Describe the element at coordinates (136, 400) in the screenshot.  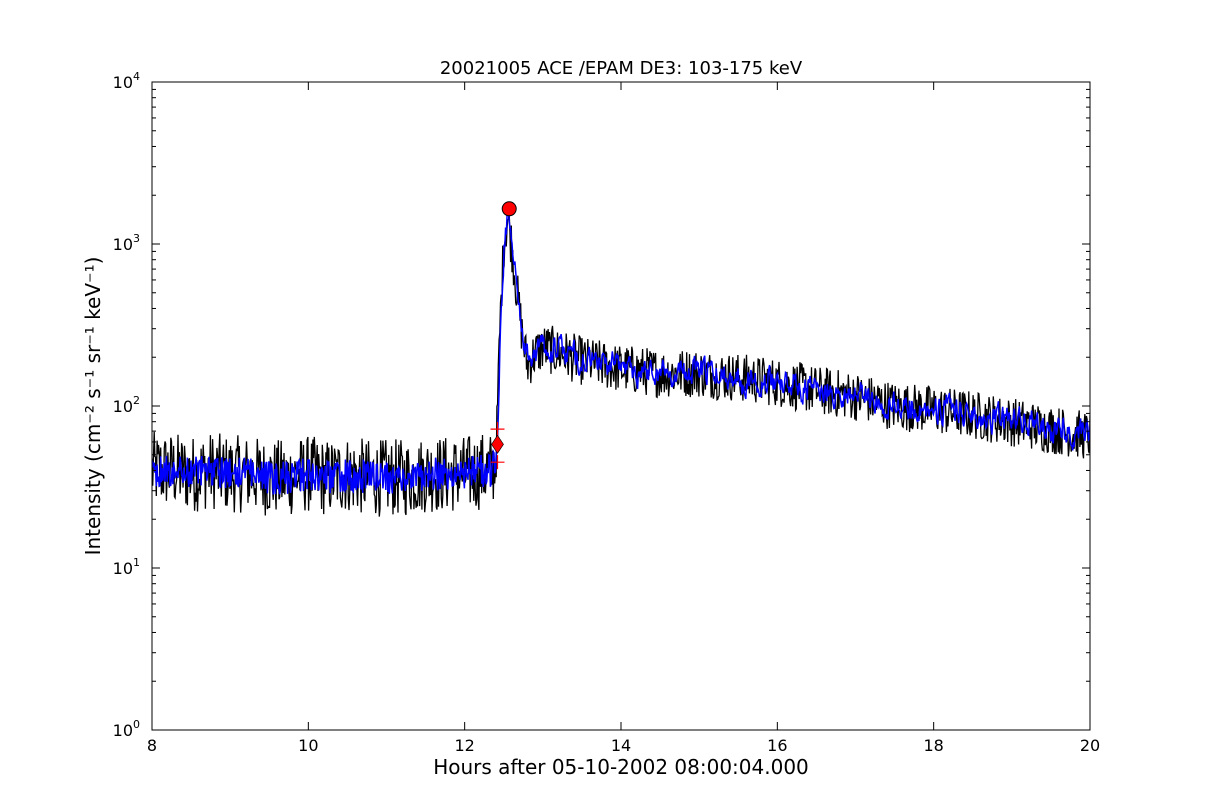
I see `y-tick-exponent: 2` at that location.